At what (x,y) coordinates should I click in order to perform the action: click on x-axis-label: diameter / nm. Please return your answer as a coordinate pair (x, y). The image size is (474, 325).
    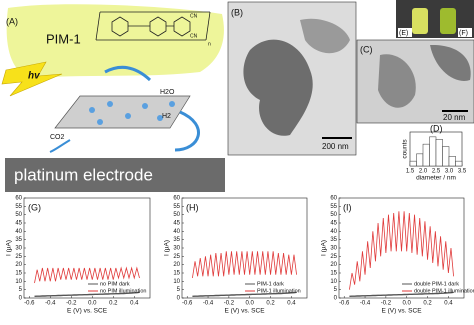
    Looking at the image, I should click on (436, 178).